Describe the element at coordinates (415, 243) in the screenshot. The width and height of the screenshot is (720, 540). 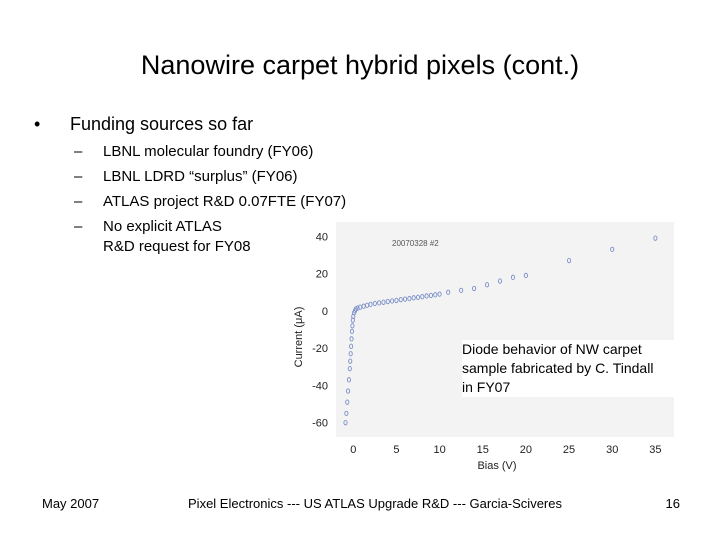
I see `sample-annotation: 20070328 #2` at that location.